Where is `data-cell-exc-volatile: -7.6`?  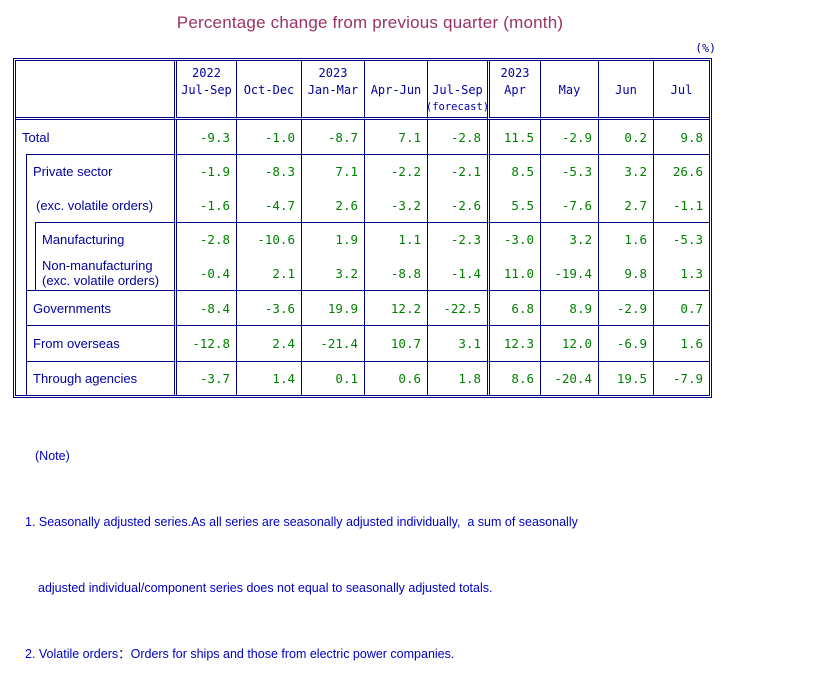 data-cell-exc-volatile: -7.6 is located at coordinates (569, 205).